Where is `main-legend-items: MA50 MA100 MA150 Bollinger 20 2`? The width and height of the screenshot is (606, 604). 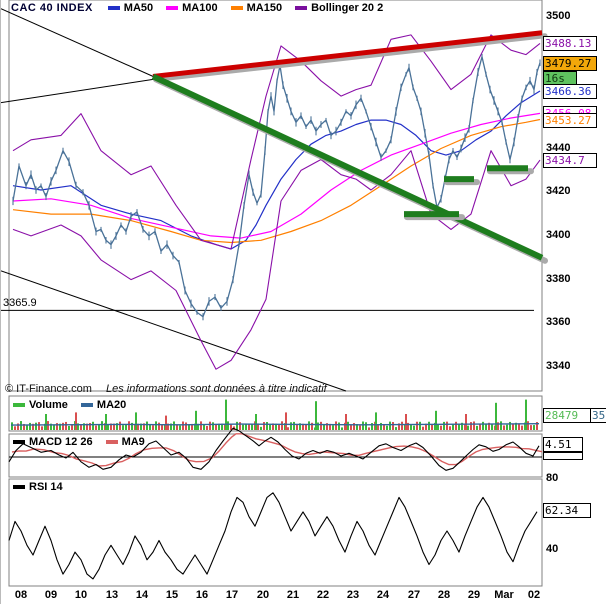 main-legend-items: MA50 MA100 MA150 Bollinger 20 2 is located at coordinates (245, 8).